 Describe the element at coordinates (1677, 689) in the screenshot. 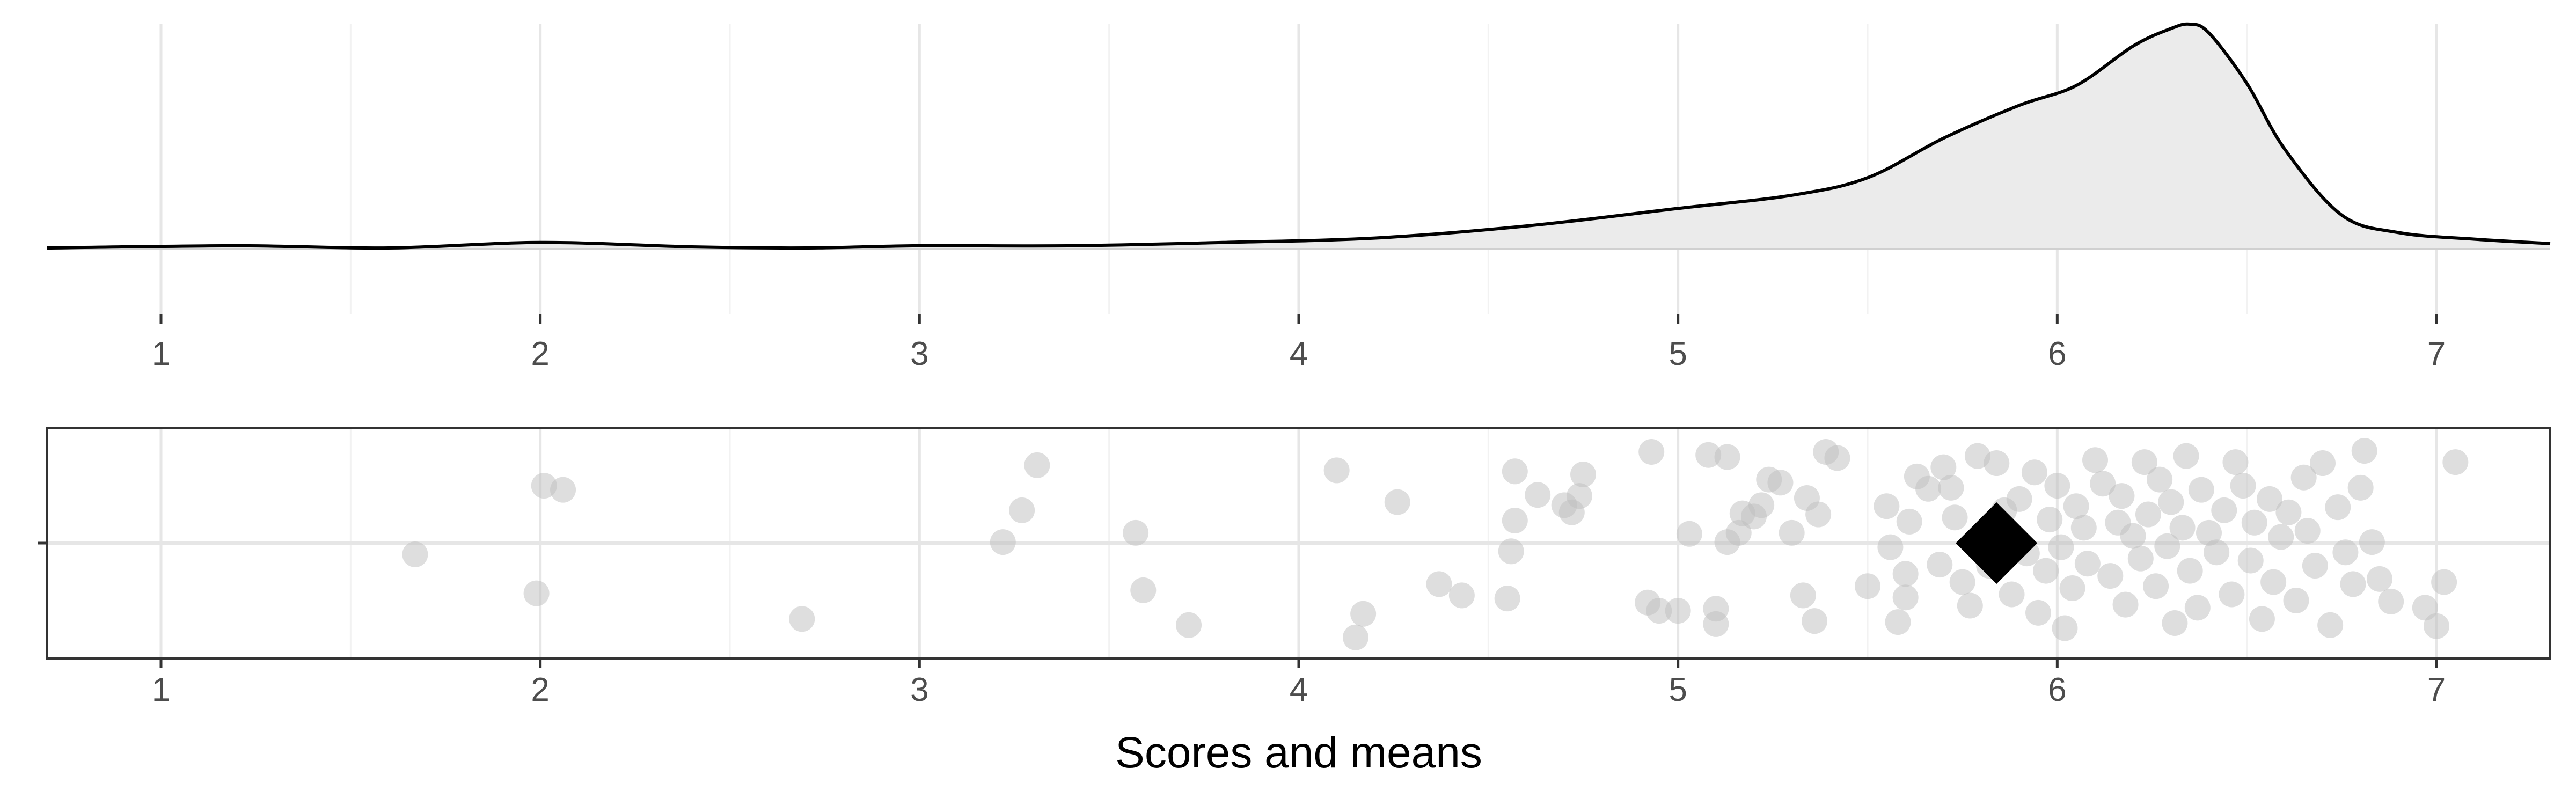

I see `jitter-tick-label: 5` at that location.